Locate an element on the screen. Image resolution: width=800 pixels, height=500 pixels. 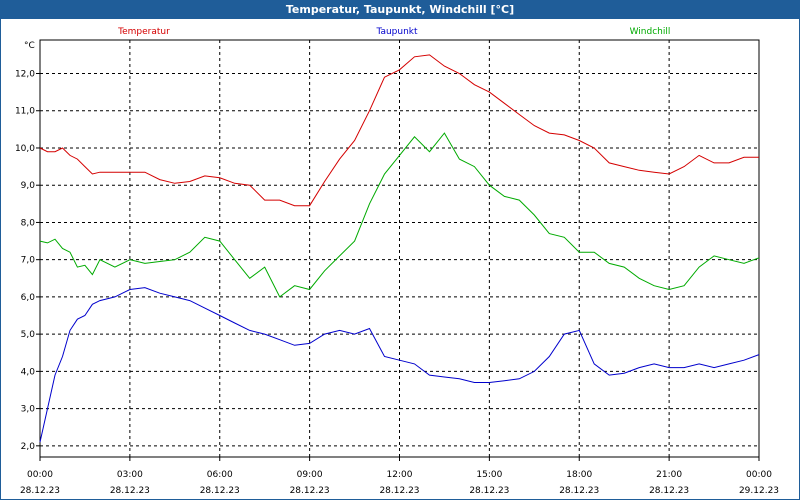
y-tick-label: 9,0 is located at coordinates (28, 186).